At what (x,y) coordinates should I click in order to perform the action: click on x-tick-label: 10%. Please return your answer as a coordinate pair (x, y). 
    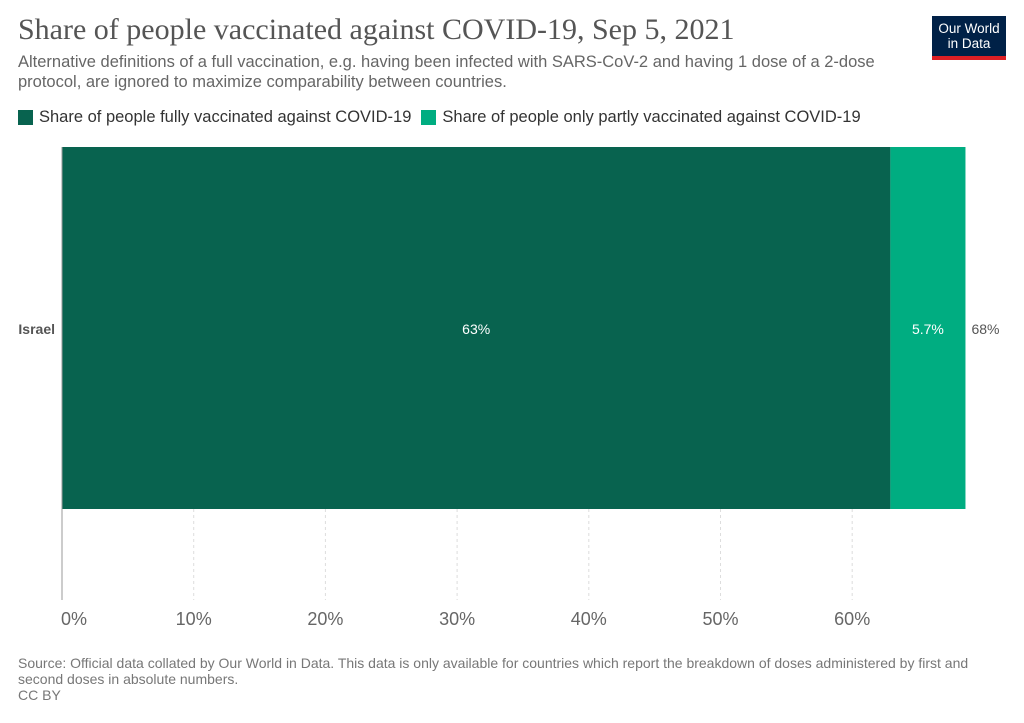
    Looking at the image, I should click on (194, 619).